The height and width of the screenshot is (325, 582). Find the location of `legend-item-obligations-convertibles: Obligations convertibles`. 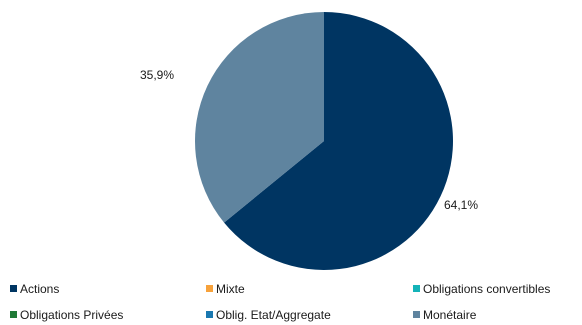

legend-item-obligations-convertibles: Obligations convertibles is located at coordinates (481, 289).